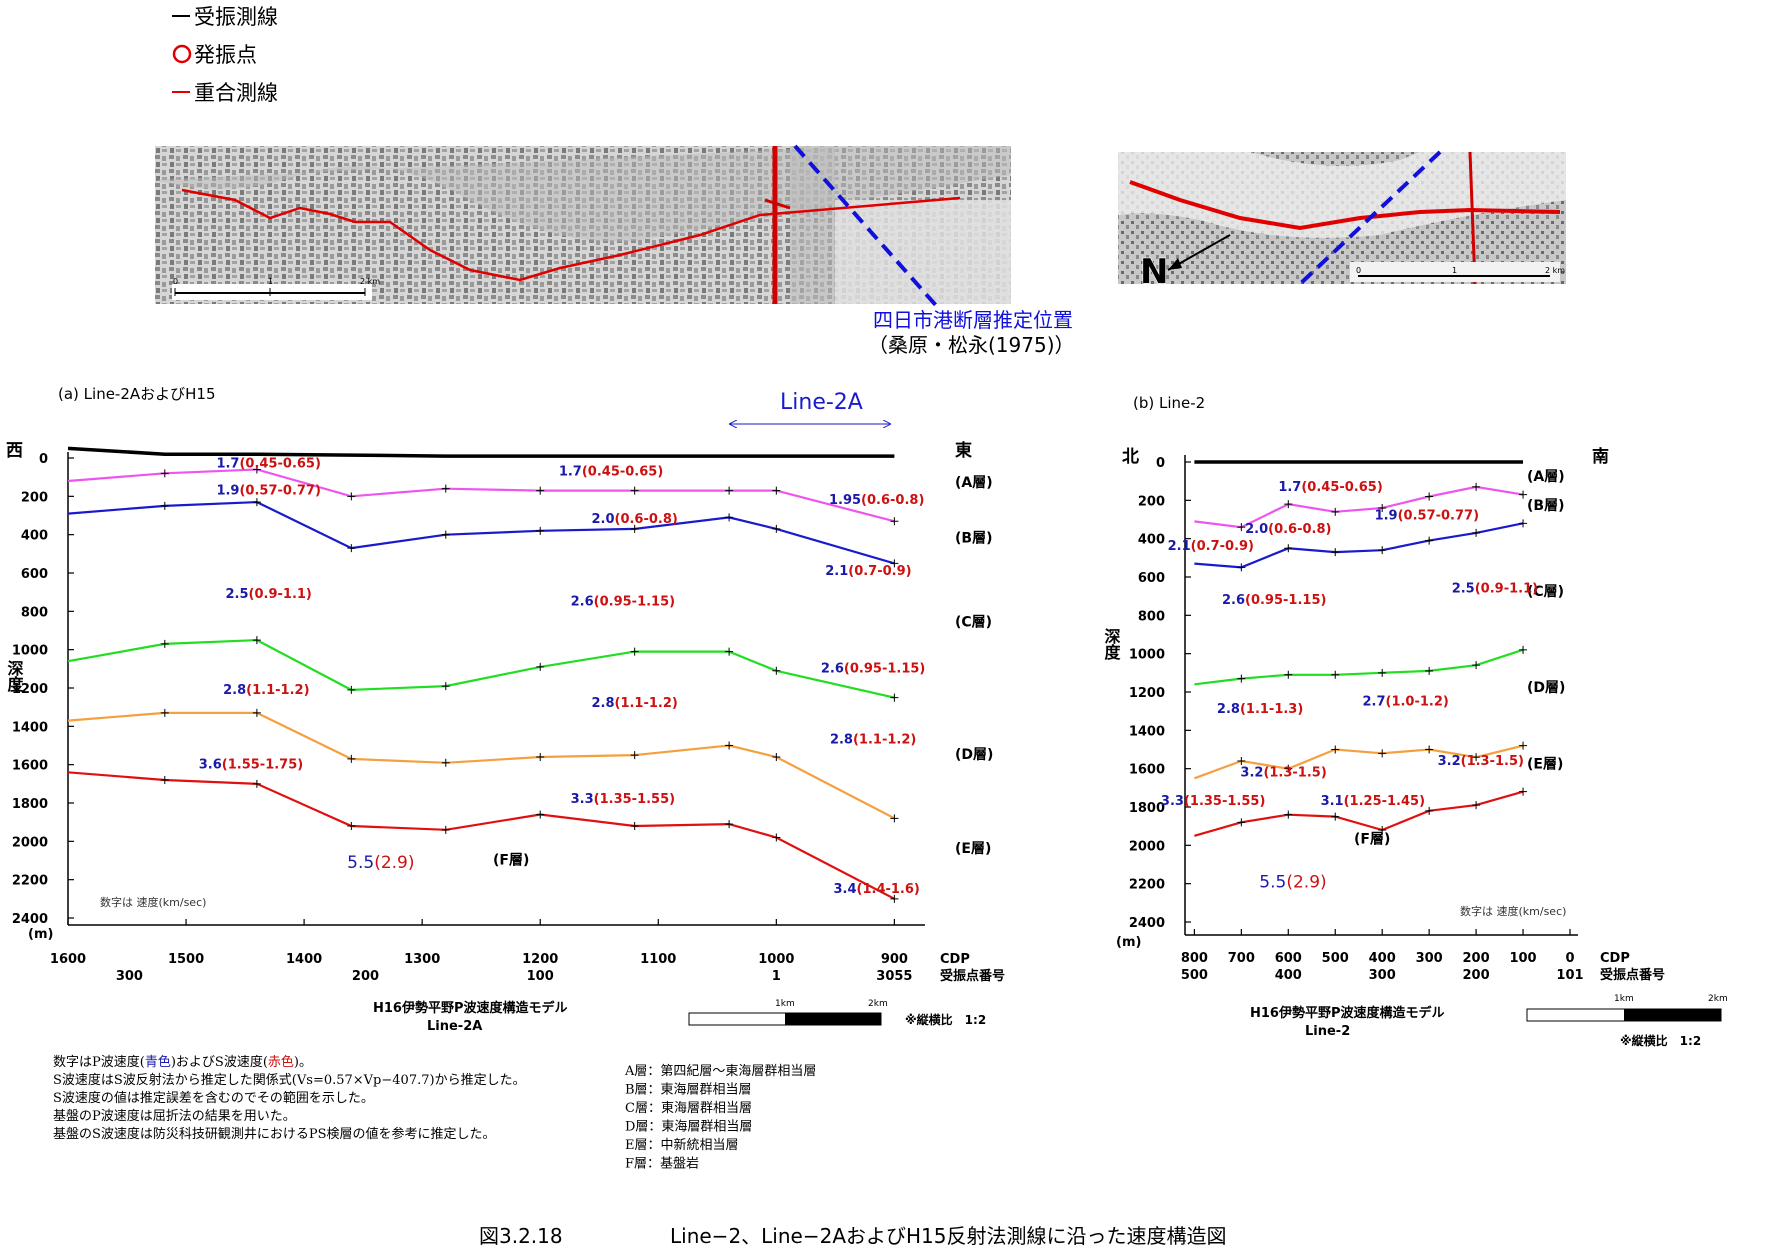 This screenshot has width=1788, height=1247. I want to click on ytick-label: 1600, so click(1147, 770).